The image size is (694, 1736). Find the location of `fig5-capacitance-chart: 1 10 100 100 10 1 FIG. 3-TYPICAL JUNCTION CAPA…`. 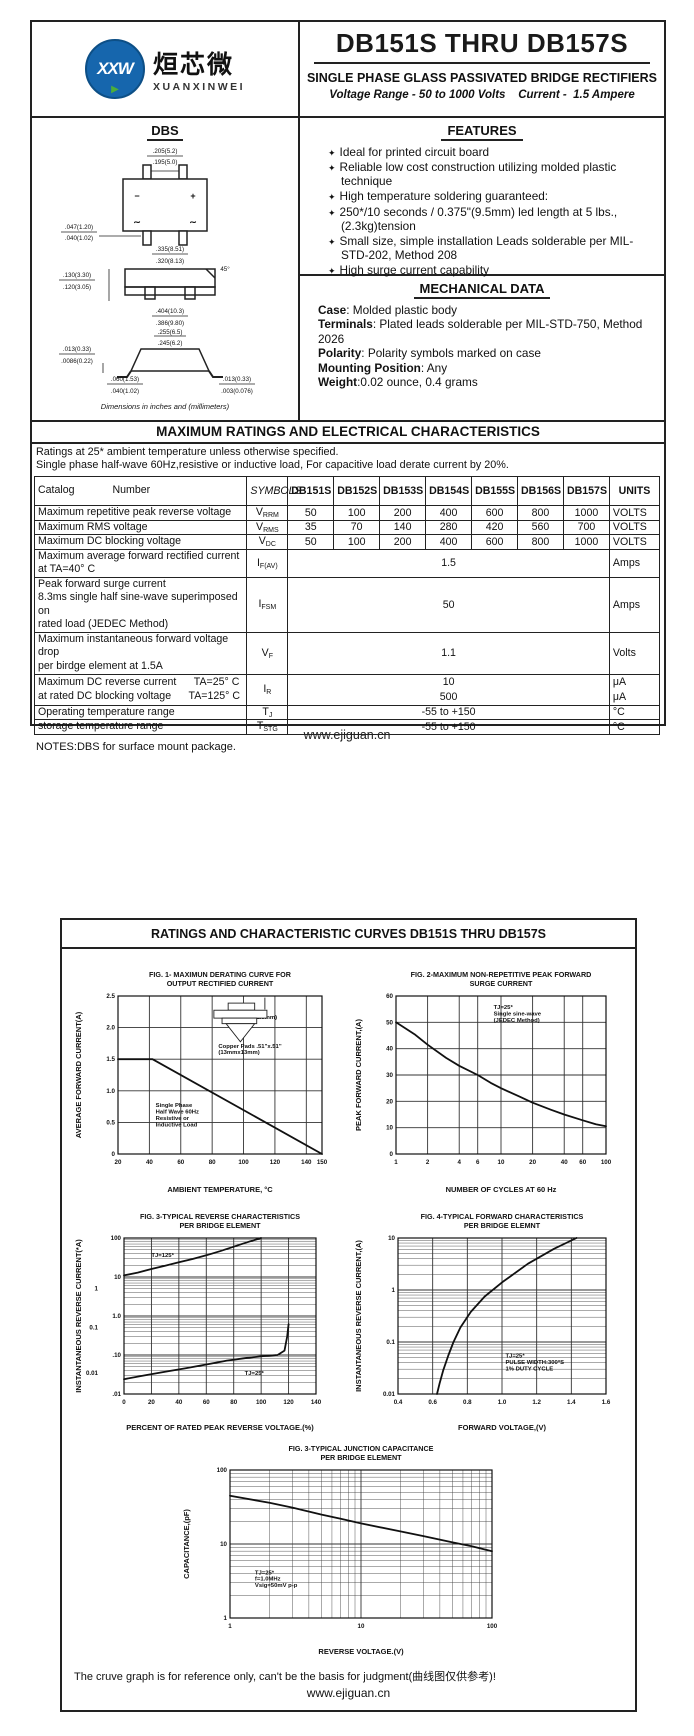

fig5-capacitance-chart: 1 10 100 100 10 1 FIG. 3-TYPICAL JUNCTION CAPA… is located at coordinates (343, 1552).